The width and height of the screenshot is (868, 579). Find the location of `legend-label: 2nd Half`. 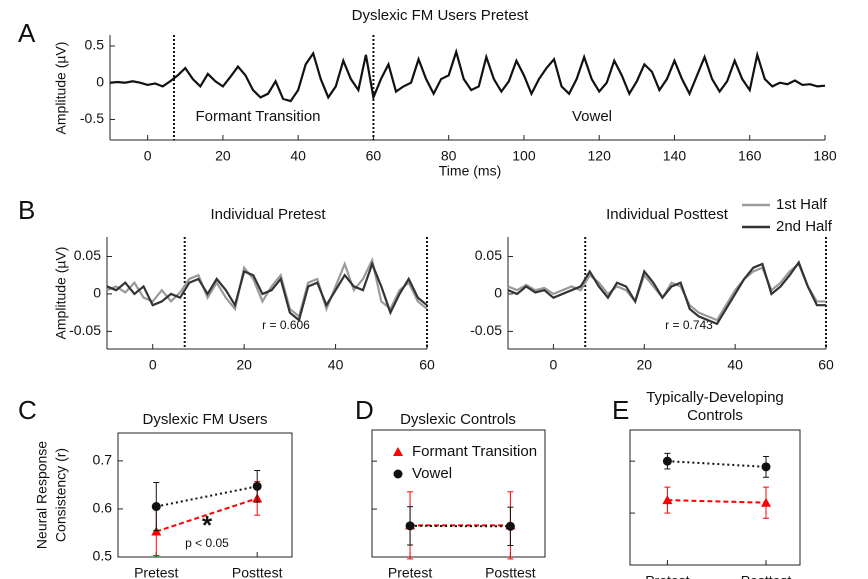

legend-label: 2nd Half is located at coordinates (804, 226).